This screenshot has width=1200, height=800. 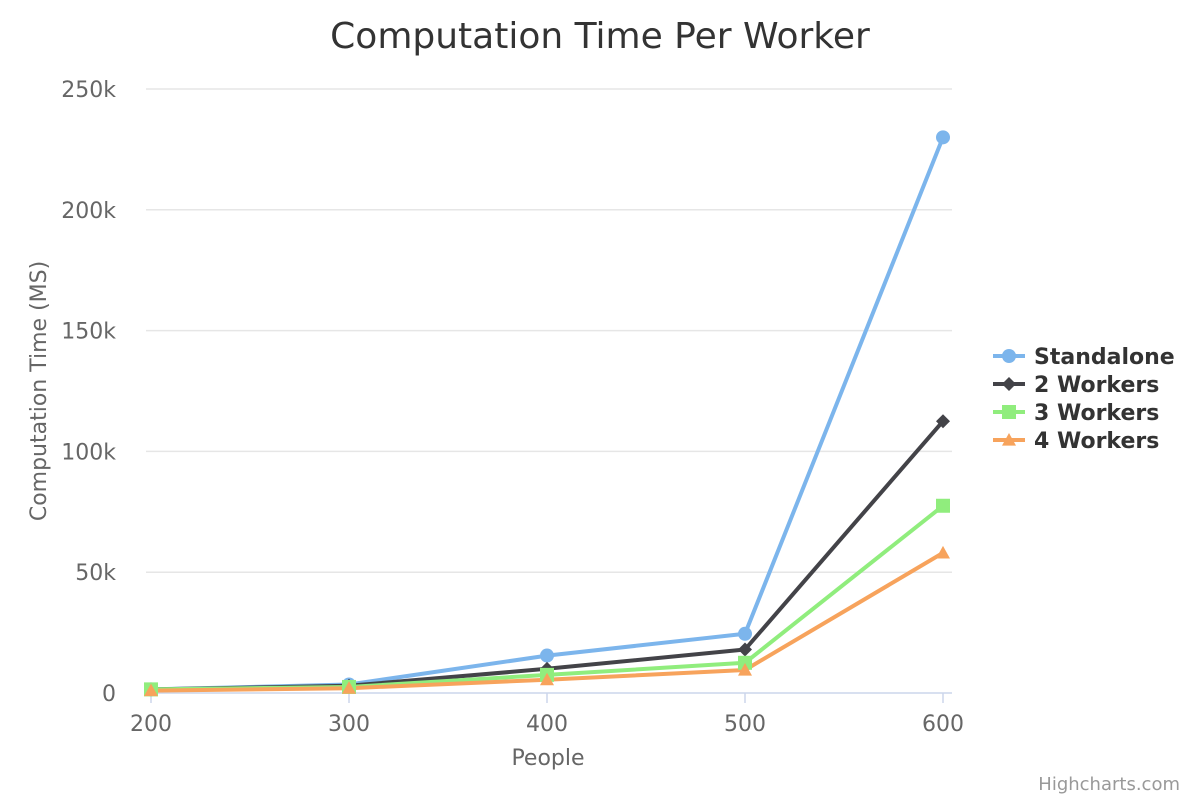 I want to click on x-axis-title: People, so click(x=547, y=758).